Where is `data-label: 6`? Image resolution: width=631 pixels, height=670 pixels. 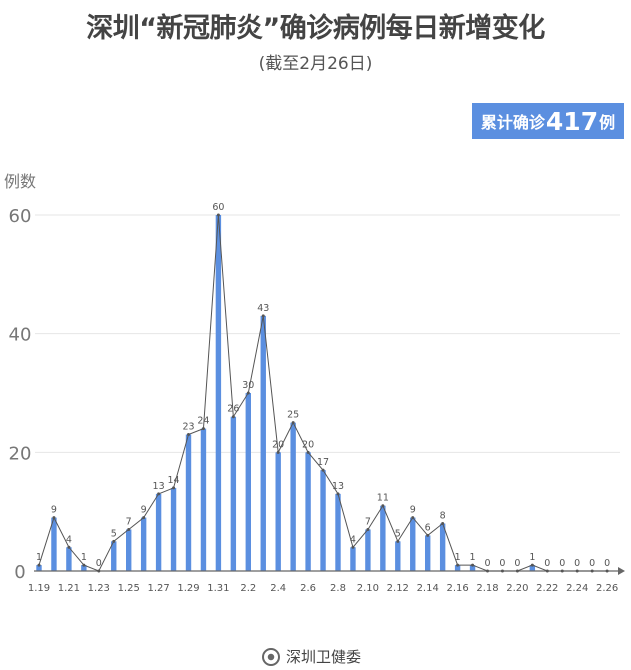 data-label: 6 is located at coordinates (428, 527).